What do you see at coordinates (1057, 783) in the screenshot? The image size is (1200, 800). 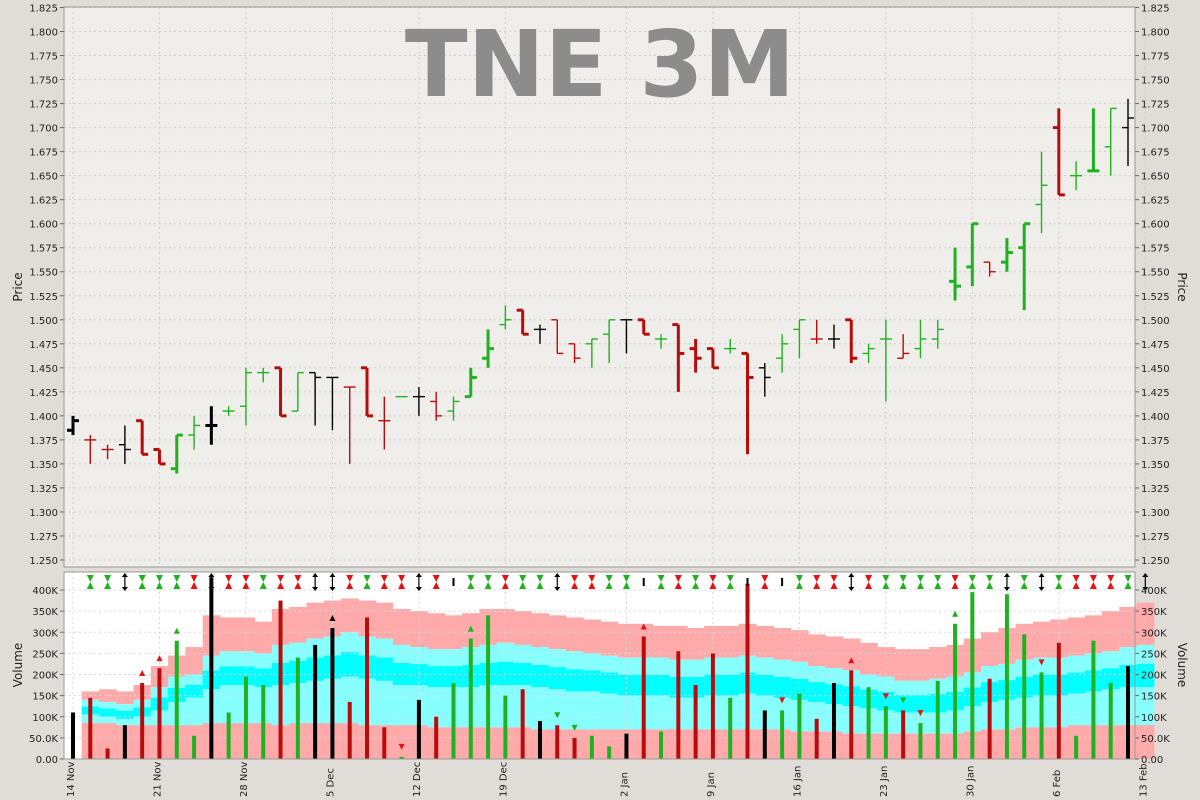 I see `x-tick-label: 6 Feb` at bounding box center [1057, 783].